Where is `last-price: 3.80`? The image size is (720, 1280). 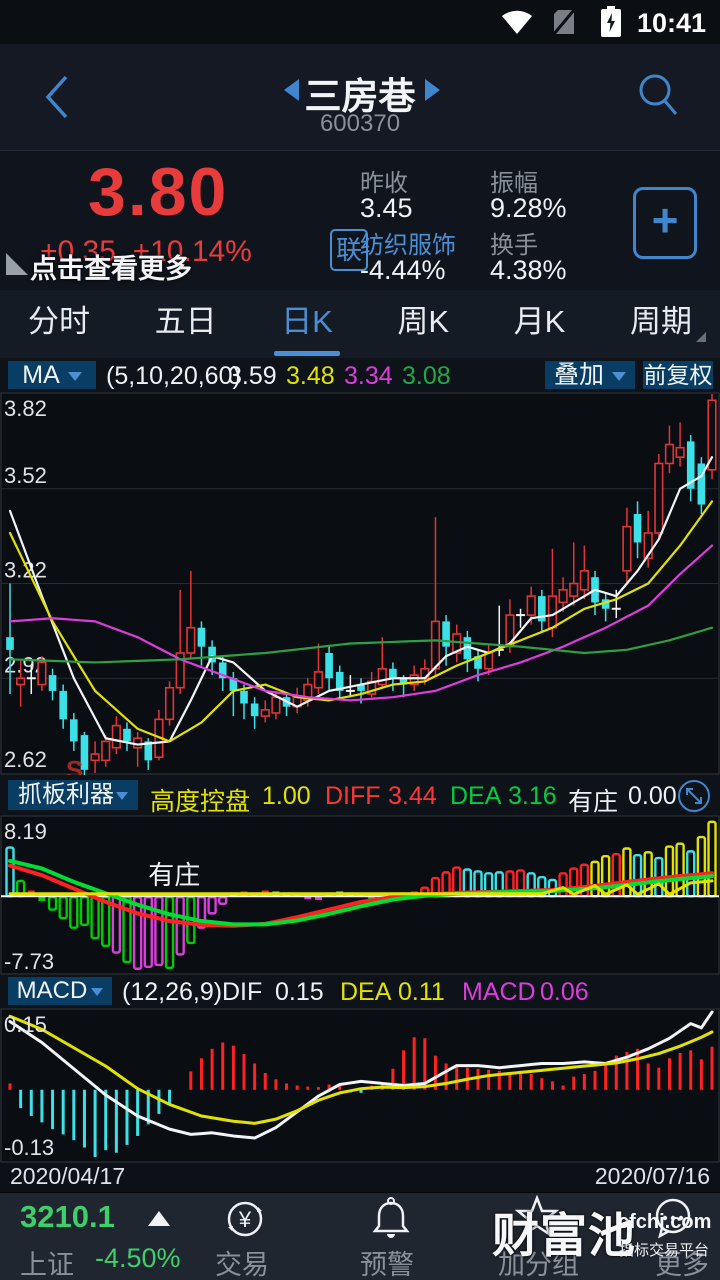 last-price: 3.80 is located at coordinates (158, 192).